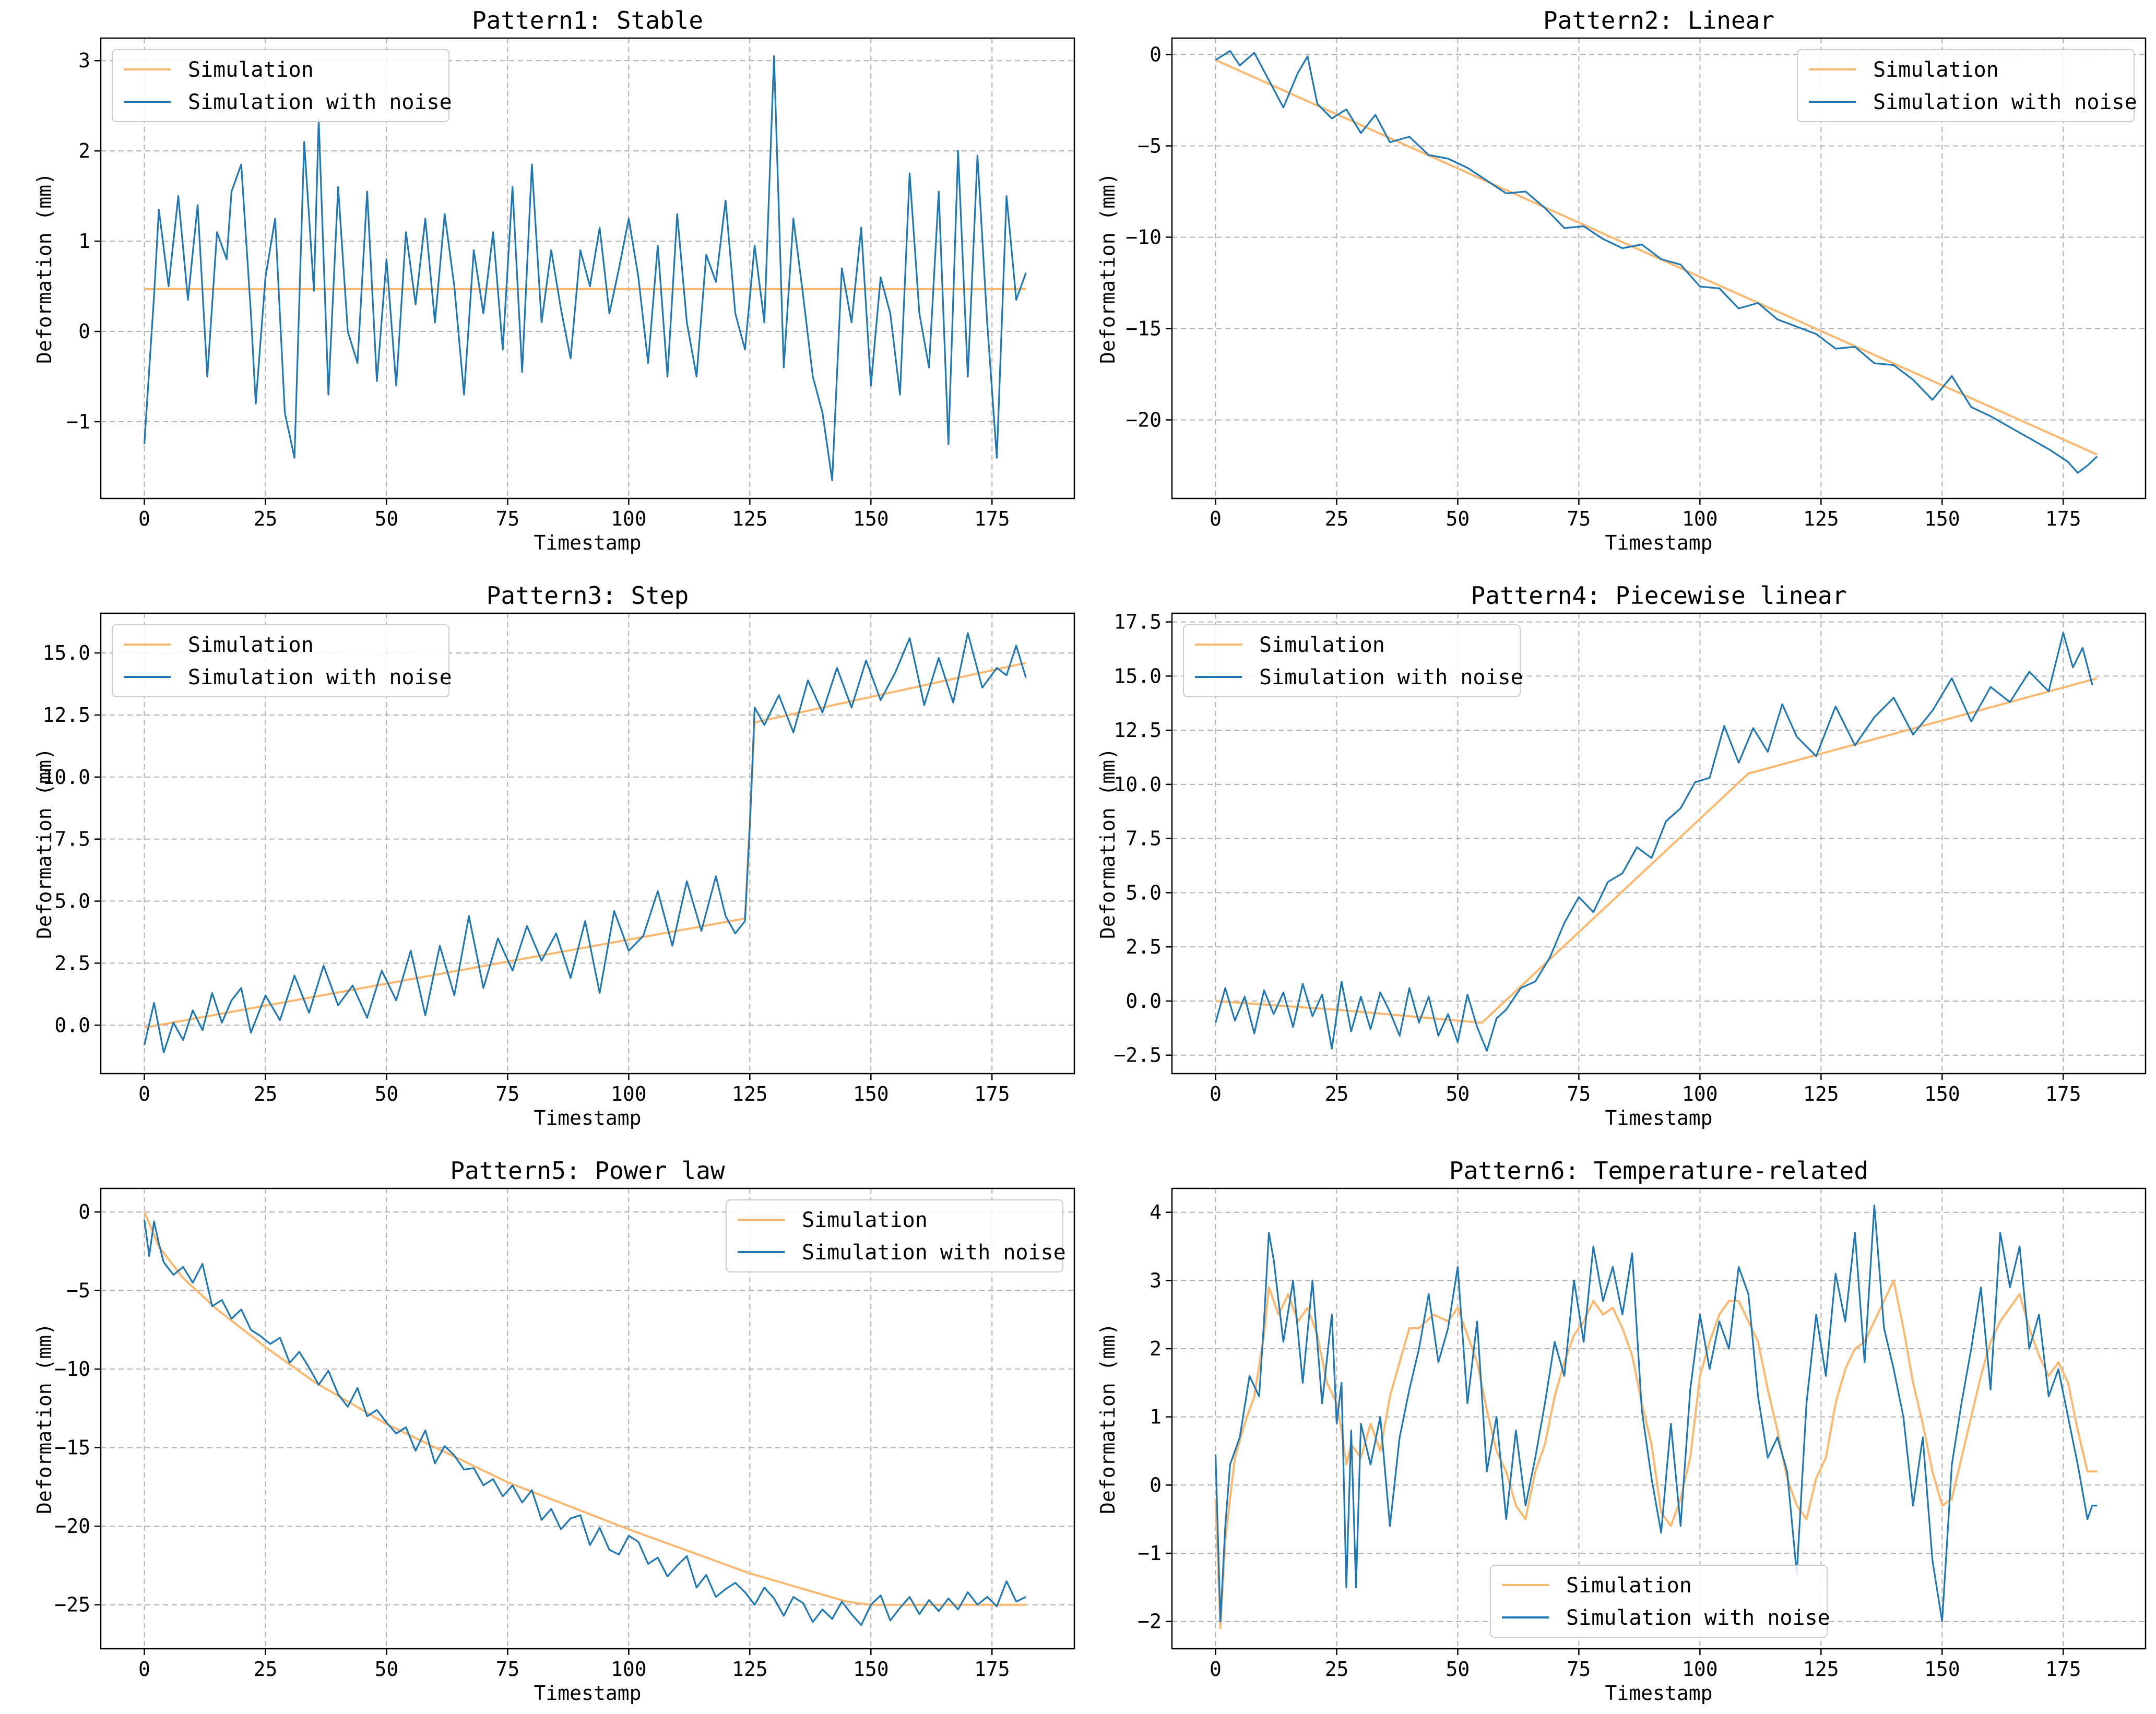  Describe the element at coordinates (587, 20) in the screenshot. I see `chart-title: Pattern1: Stable` at that location.